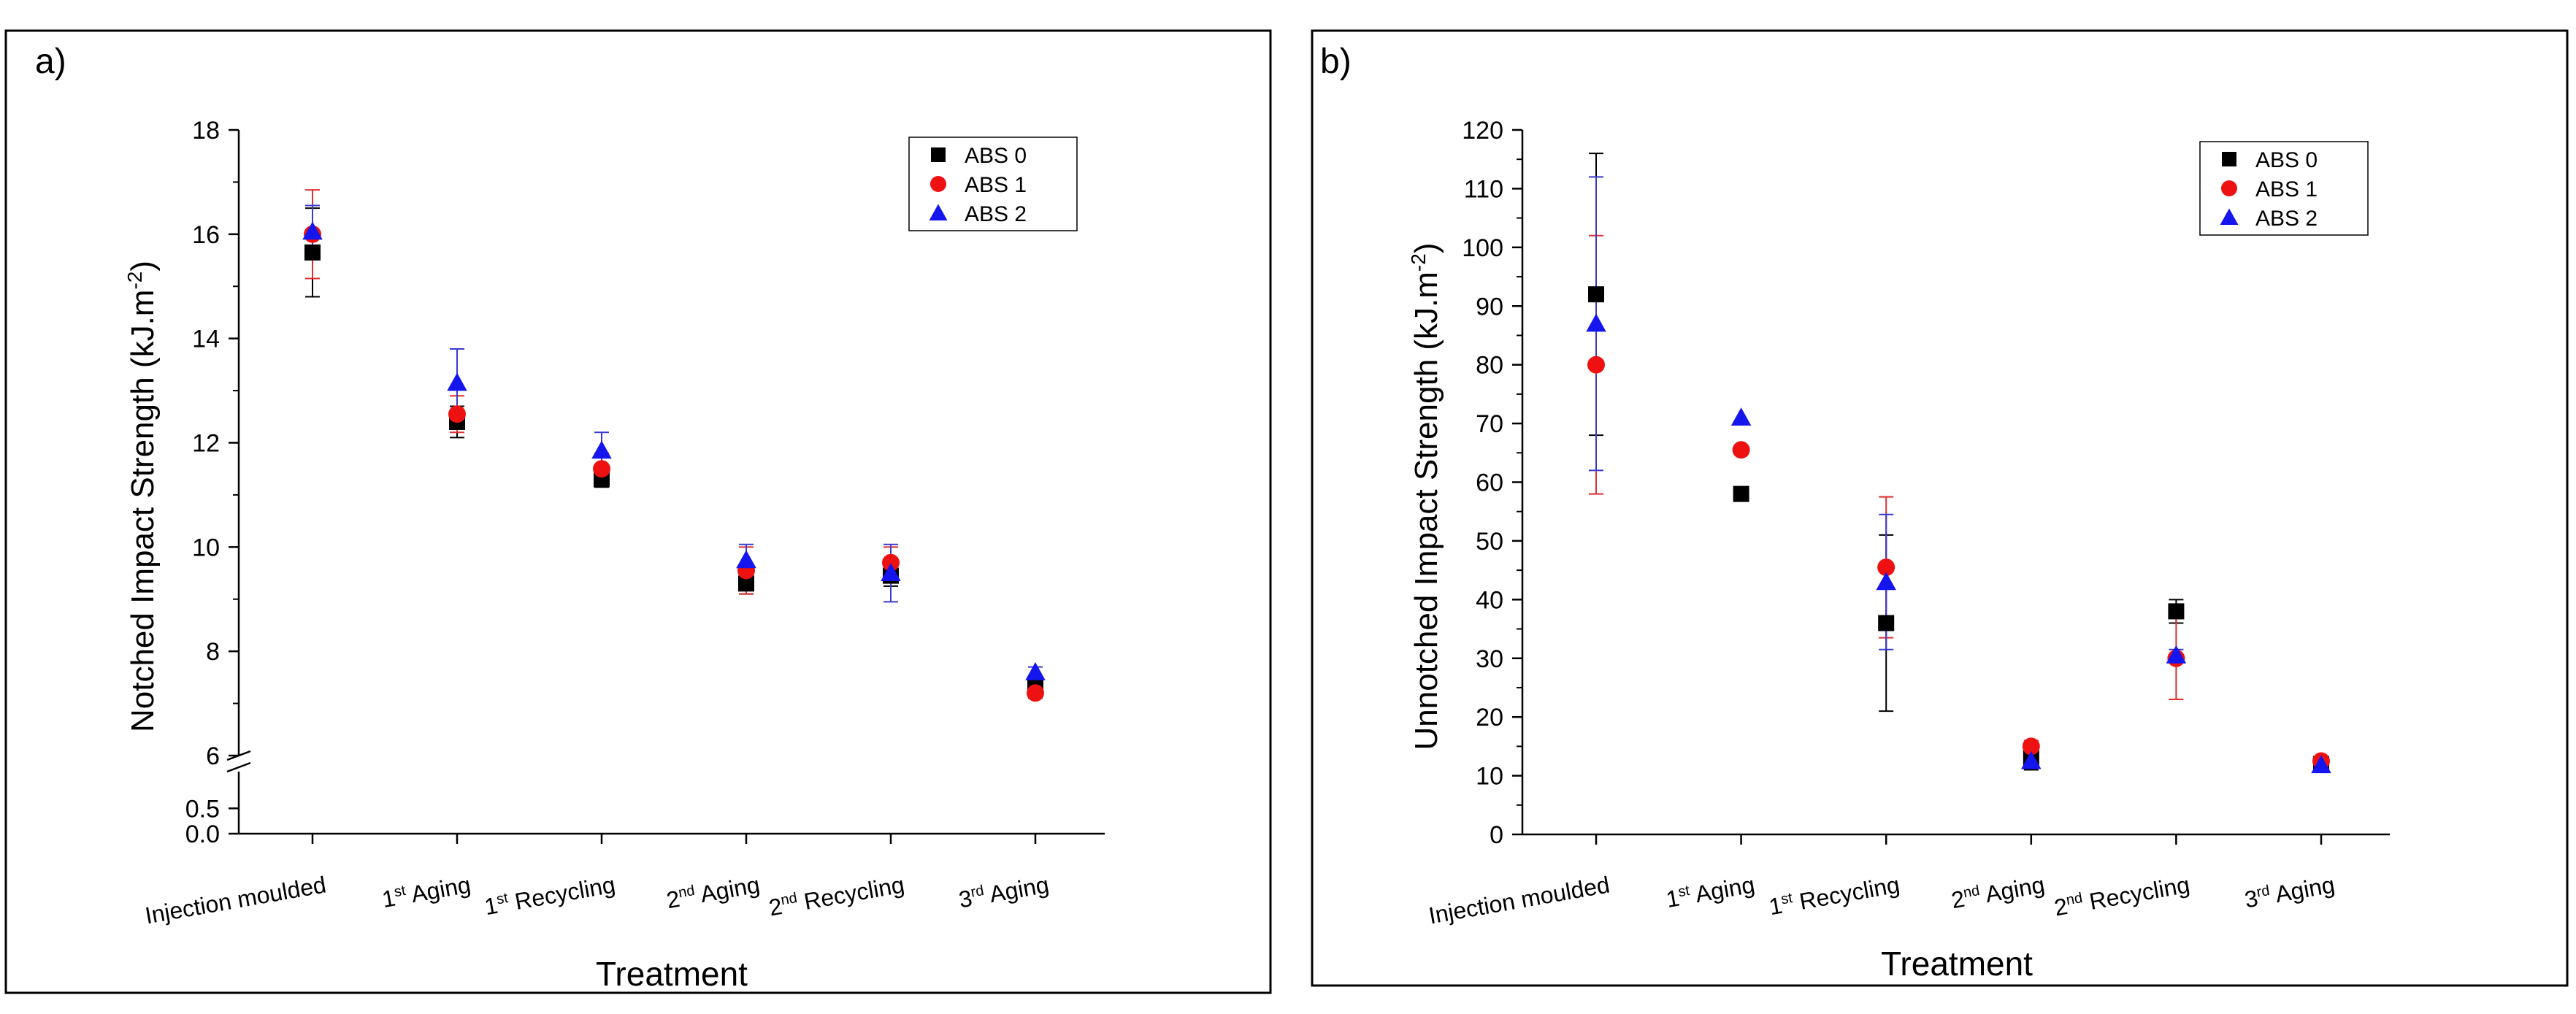 This screenshot has width=2576, height=1014. What do you see at coordinates (996, 185) in the screenshot?
I see `panel-a-legend-label: ABS 1` at bounding box center [996, 185].